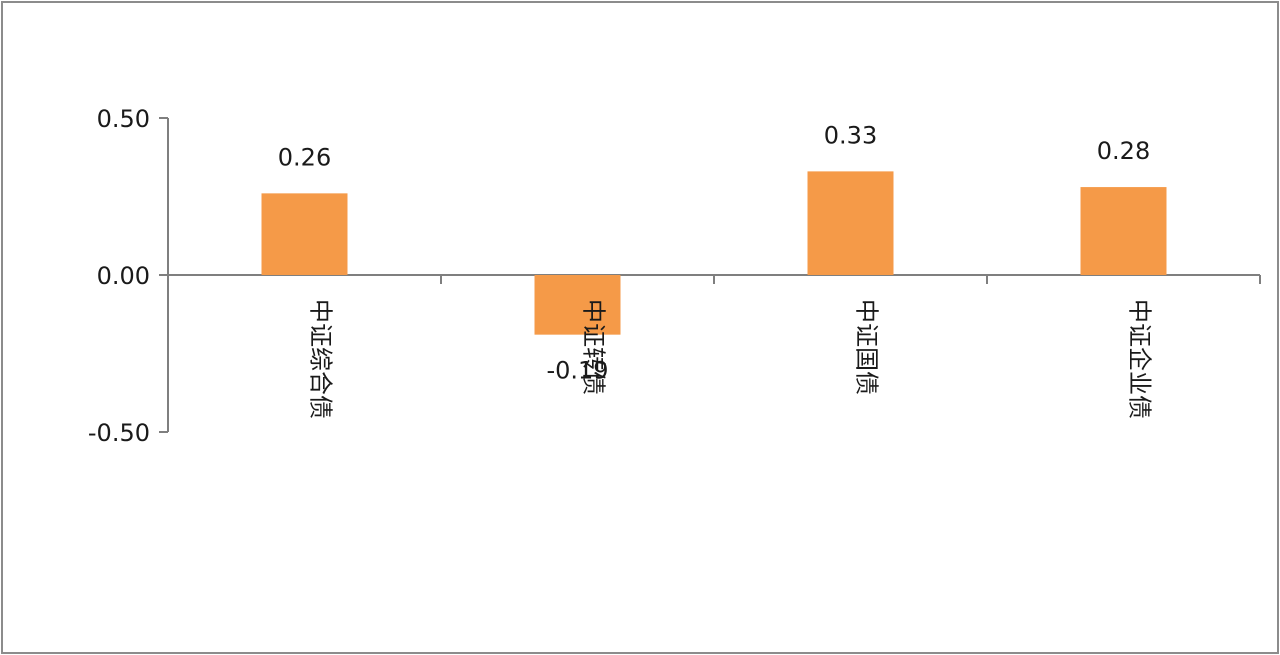 The image size is (1280, 655). What do you see at coordinates (321, 359) in the screenshot?
I see `category-label: 中证综合债` at bounding box center [321, 359].